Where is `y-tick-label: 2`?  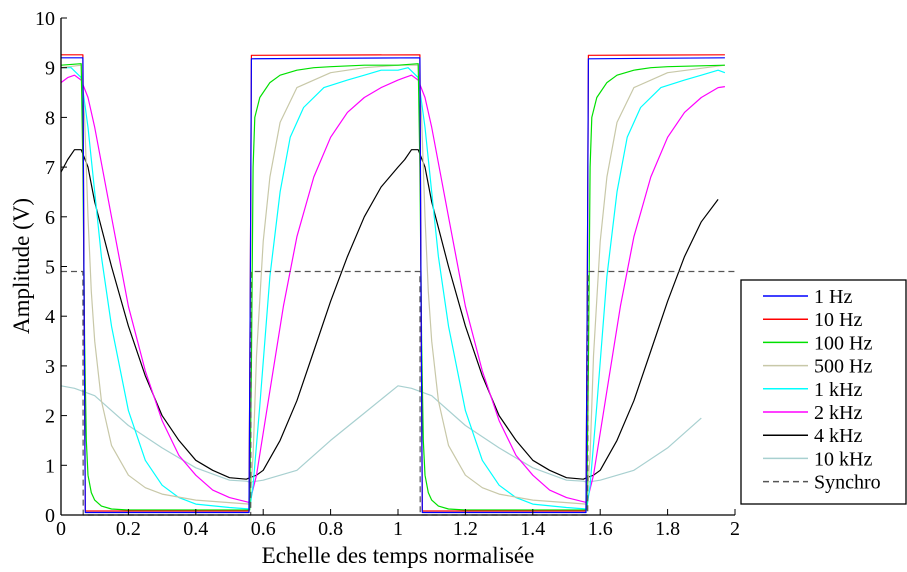
y-tick-label: 2 is located at coordinates (50, 417).